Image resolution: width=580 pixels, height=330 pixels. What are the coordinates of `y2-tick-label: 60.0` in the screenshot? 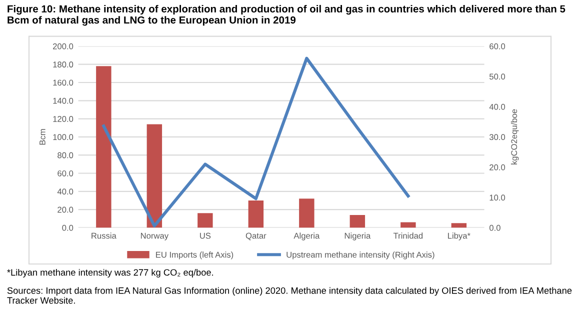 It's located at (498, 46).